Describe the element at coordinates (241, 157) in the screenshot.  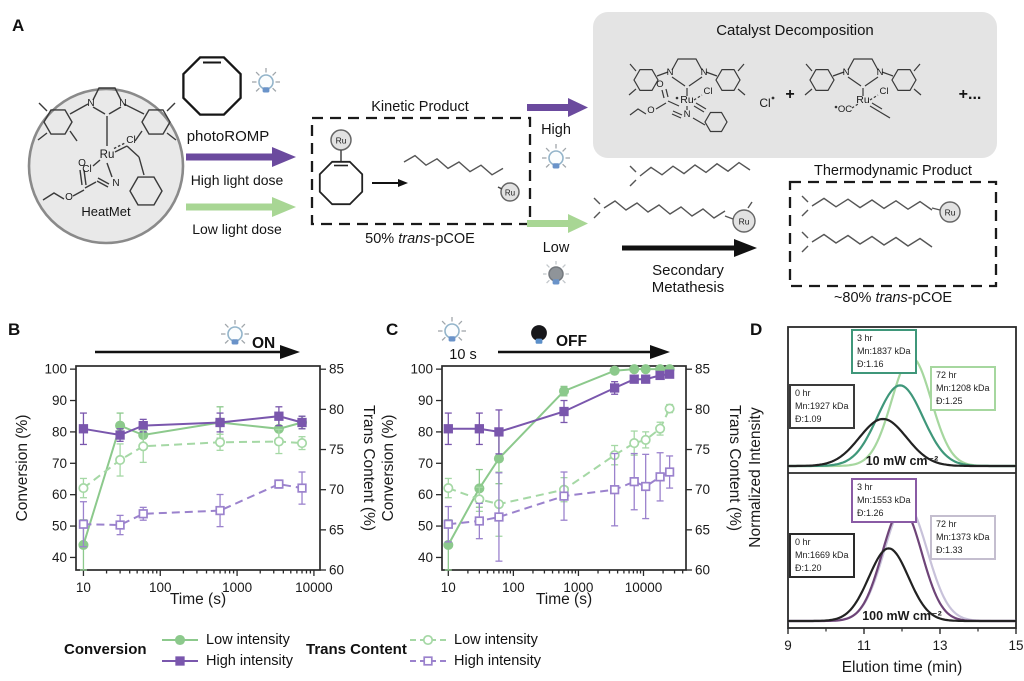
I see `high-light-dose-arrow` at that location.